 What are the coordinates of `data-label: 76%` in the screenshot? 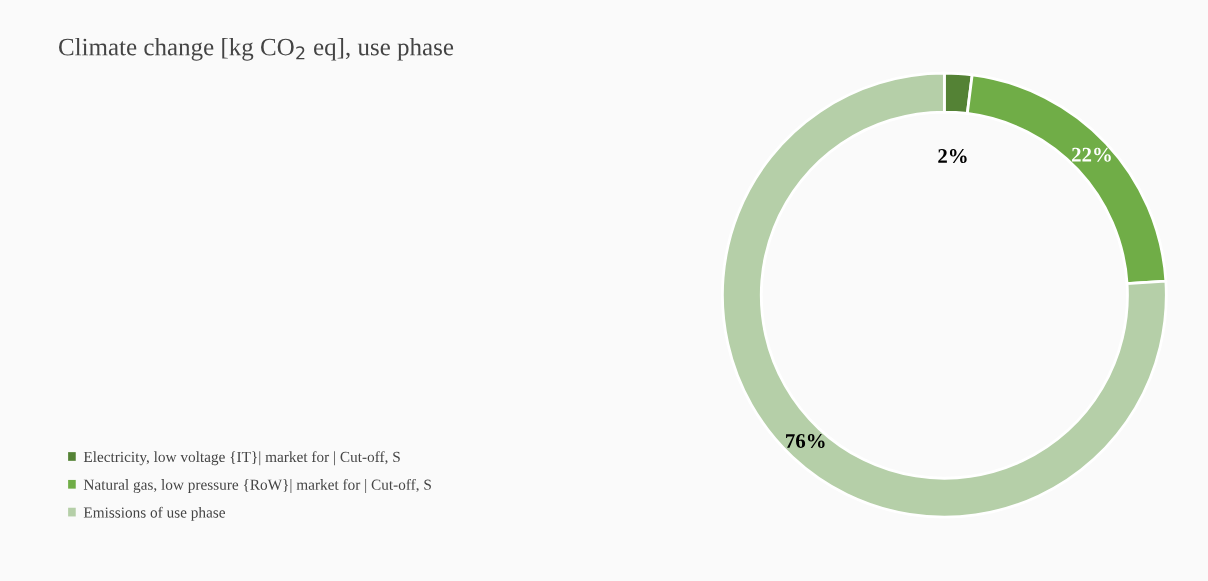 It's located at (805, 441).